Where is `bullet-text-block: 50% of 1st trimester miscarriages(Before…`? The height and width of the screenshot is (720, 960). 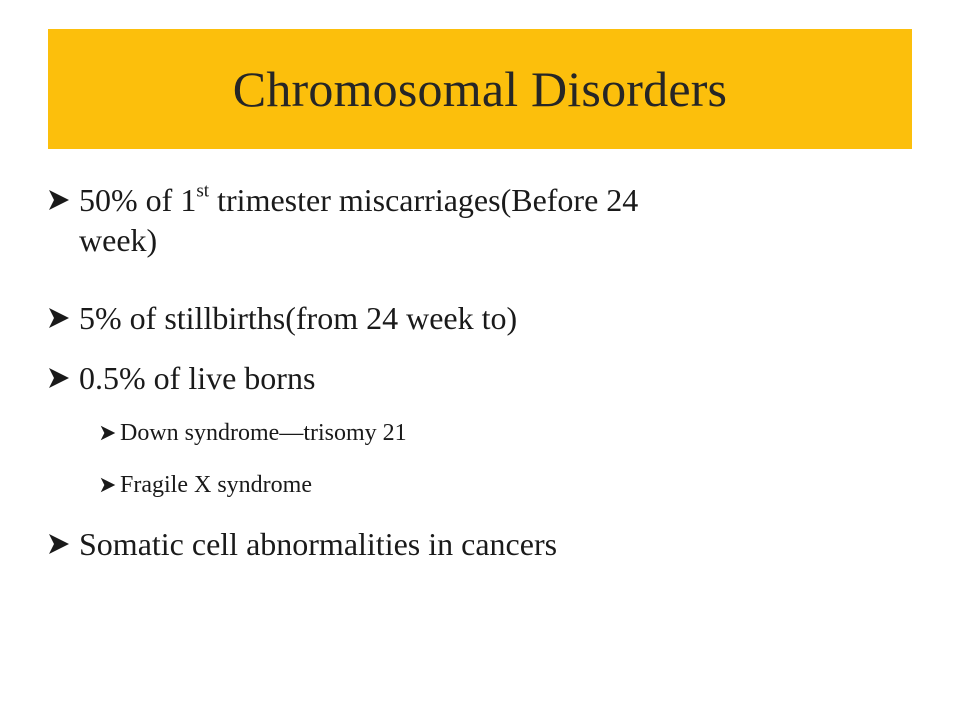
bullet-text-block: 50% of 1st trimester miscarriages(Before… is located at coordinates (358, 220).